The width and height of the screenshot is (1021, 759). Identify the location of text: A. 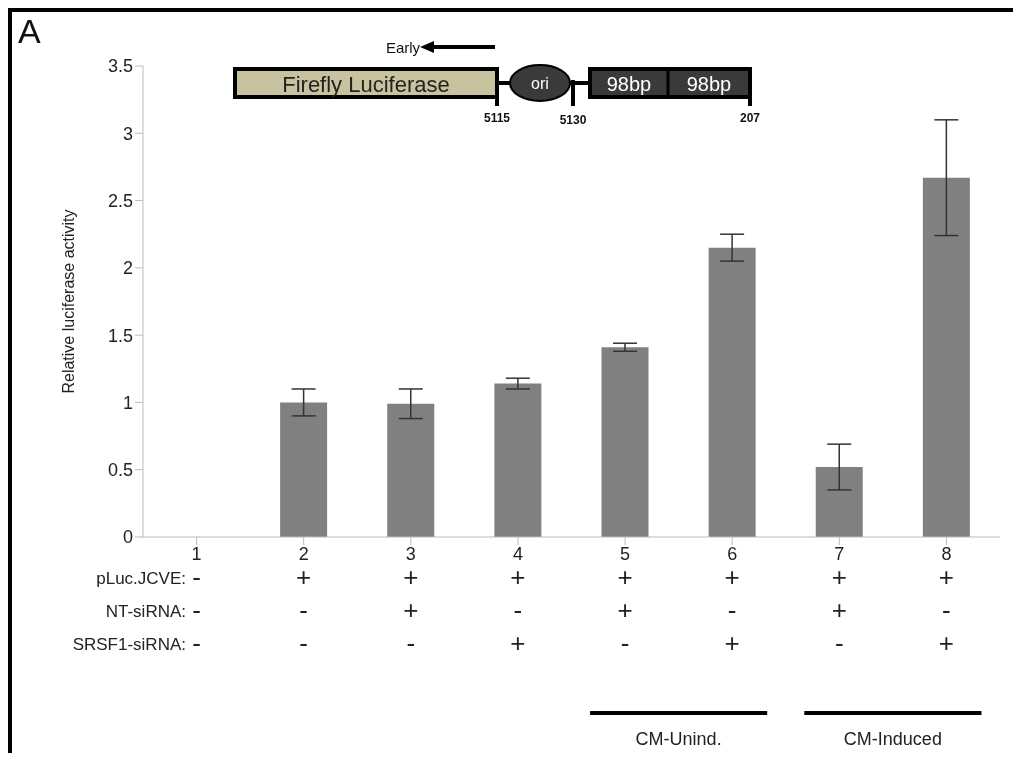
(29, 31).